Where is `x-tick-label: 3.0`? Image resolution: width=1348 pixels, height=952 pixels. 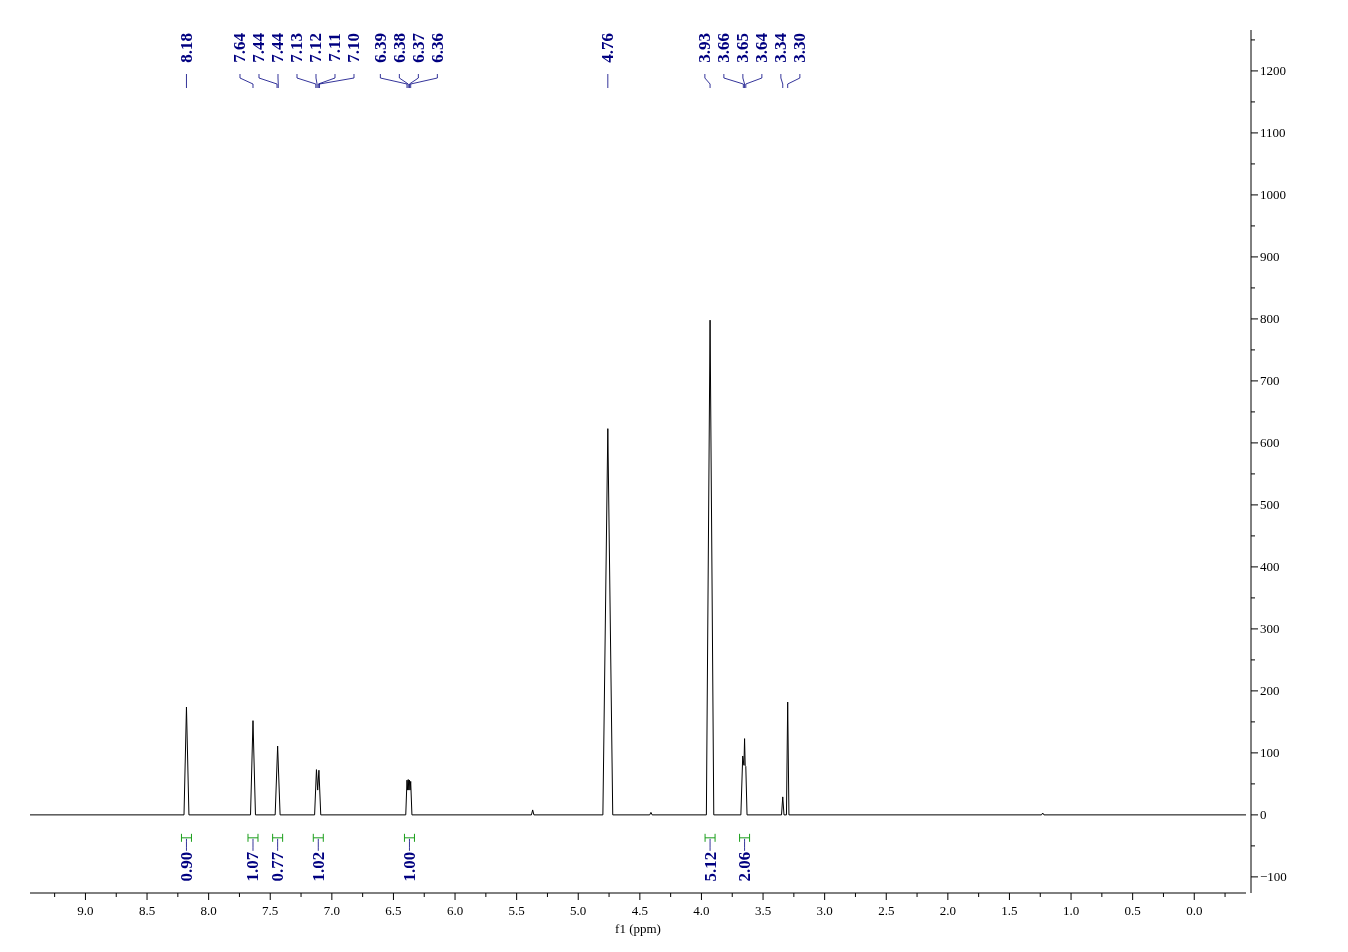 x-tick-label: 3.0 is located at coordinates (824, 910).